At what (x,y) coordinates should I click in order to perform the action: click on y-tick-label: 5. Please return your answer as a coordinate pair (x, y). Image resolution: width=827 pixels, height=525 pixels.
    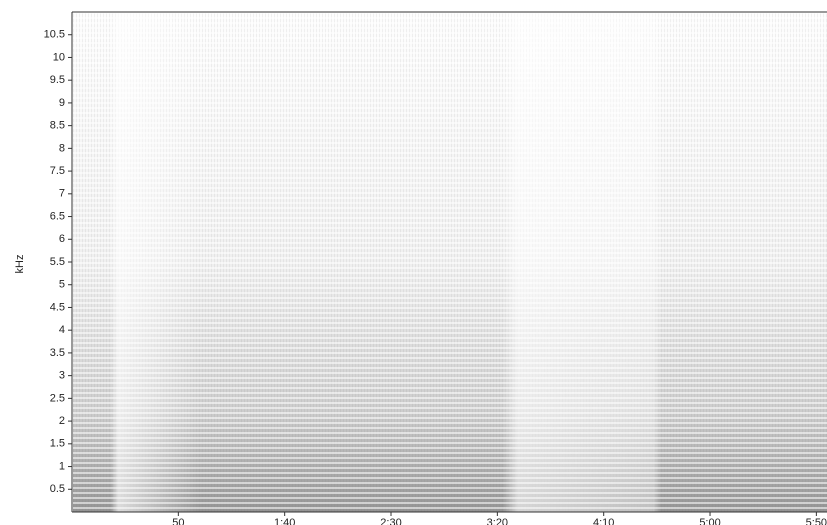
    Looking at the image, I should click on (62, 285).